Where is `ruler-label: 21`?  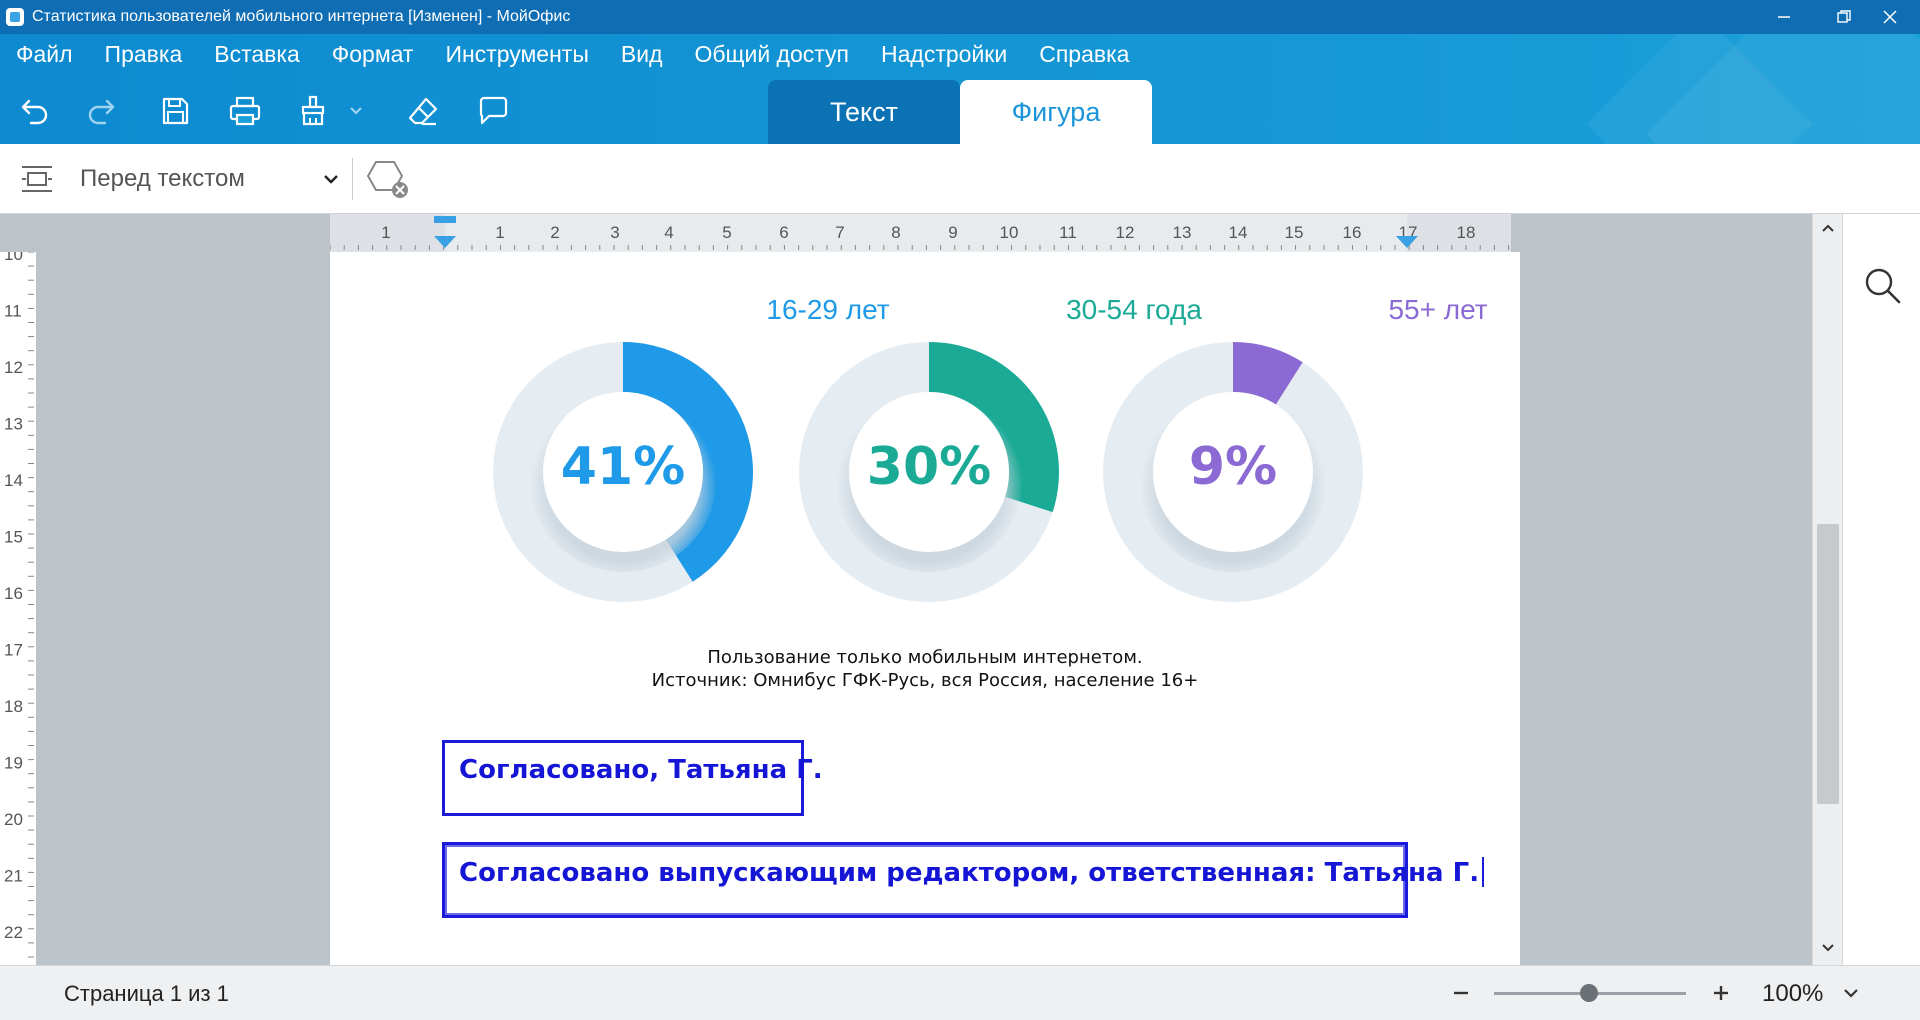 ruler-label: 21 is located at coordinates (13, 876).